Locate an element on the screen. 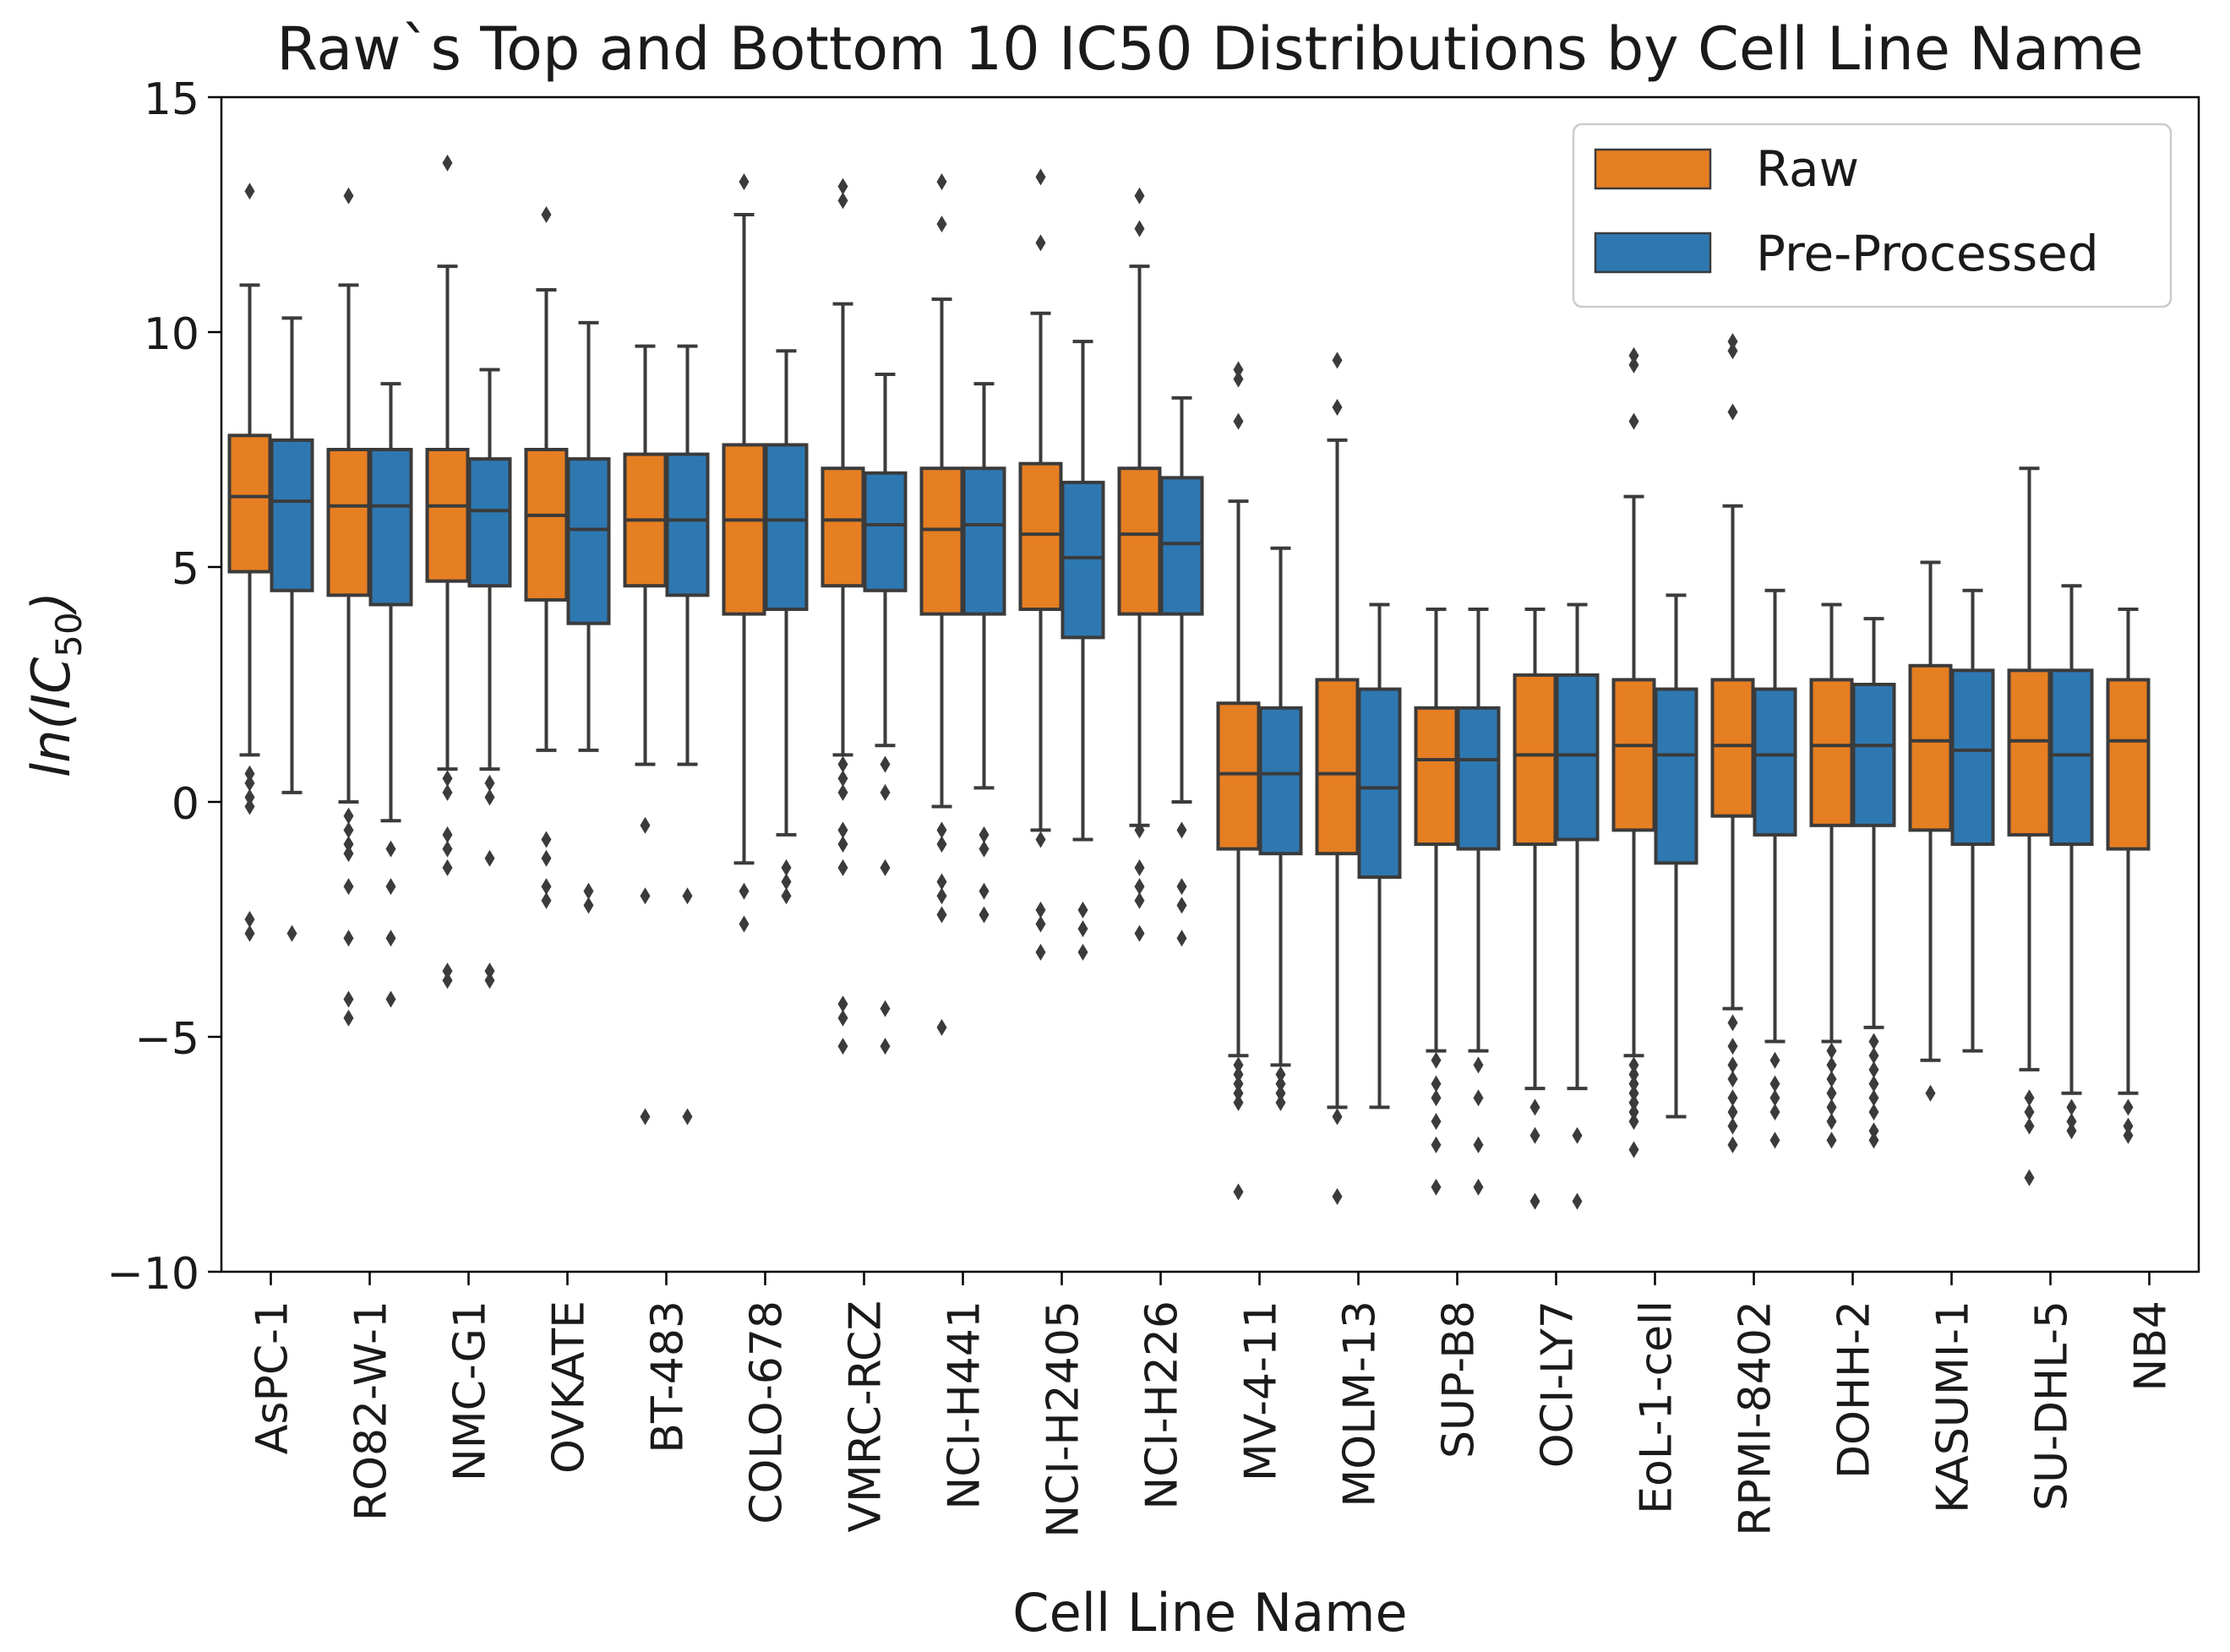 The height and width of the screenshot is (1652, 2230). legend-frame is located at coordinates (1872, 216).